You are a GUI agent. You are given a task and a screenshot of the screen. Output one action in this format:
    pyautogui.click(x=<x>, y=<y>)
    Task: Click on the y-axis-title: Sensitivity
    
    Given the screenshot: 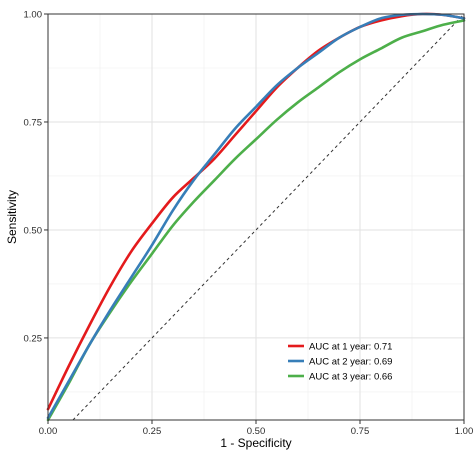 What is the action you would take?
    pyautogui.click(x=12, y=217)
    